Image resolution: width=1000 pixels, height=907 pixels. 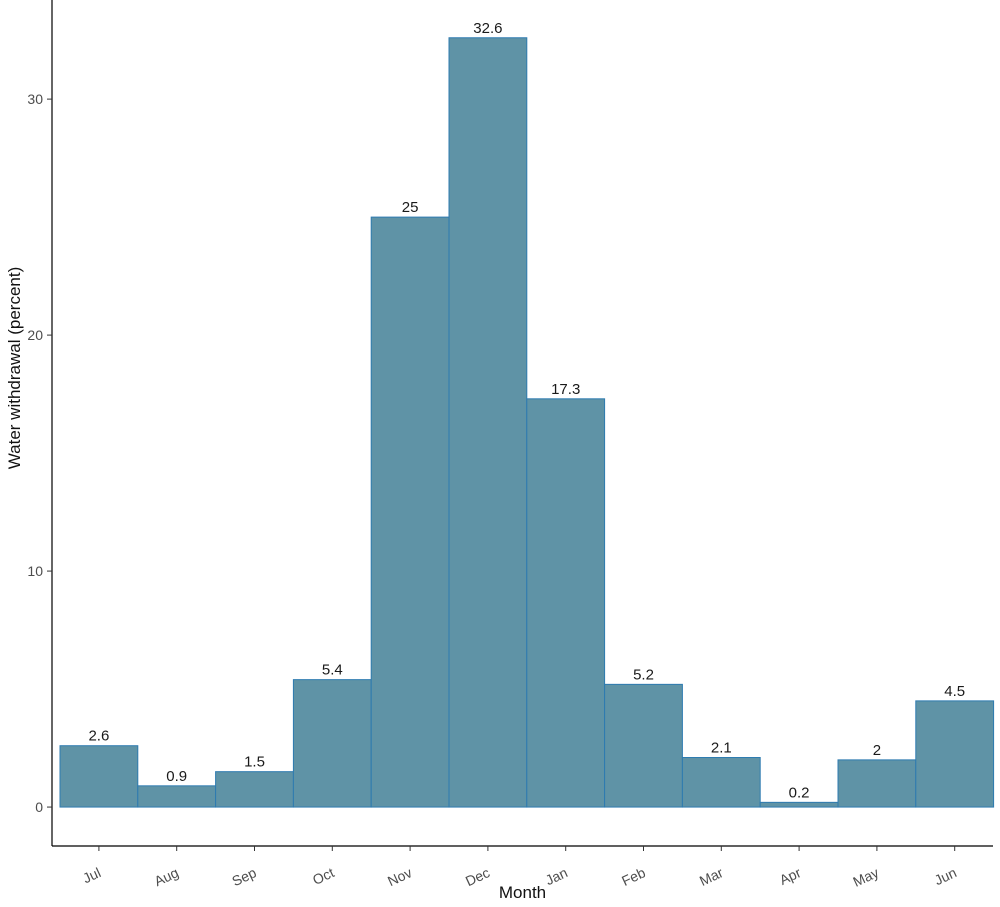 I want to click on x-tick-label: Dec, so click(x=477, y=876).